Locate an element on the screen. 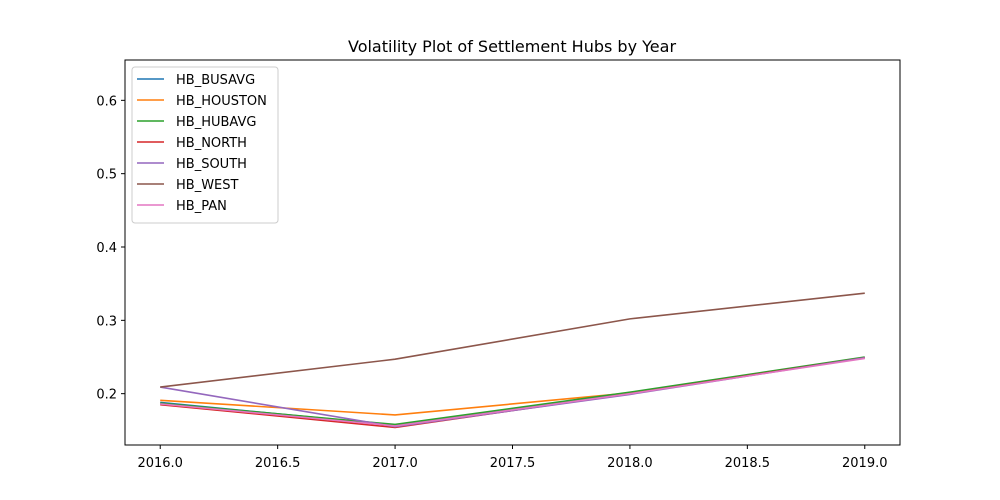 This screenshot has height=500, width=1000. x-tick-label: 2017.0 is located at coordinates (395, 463).